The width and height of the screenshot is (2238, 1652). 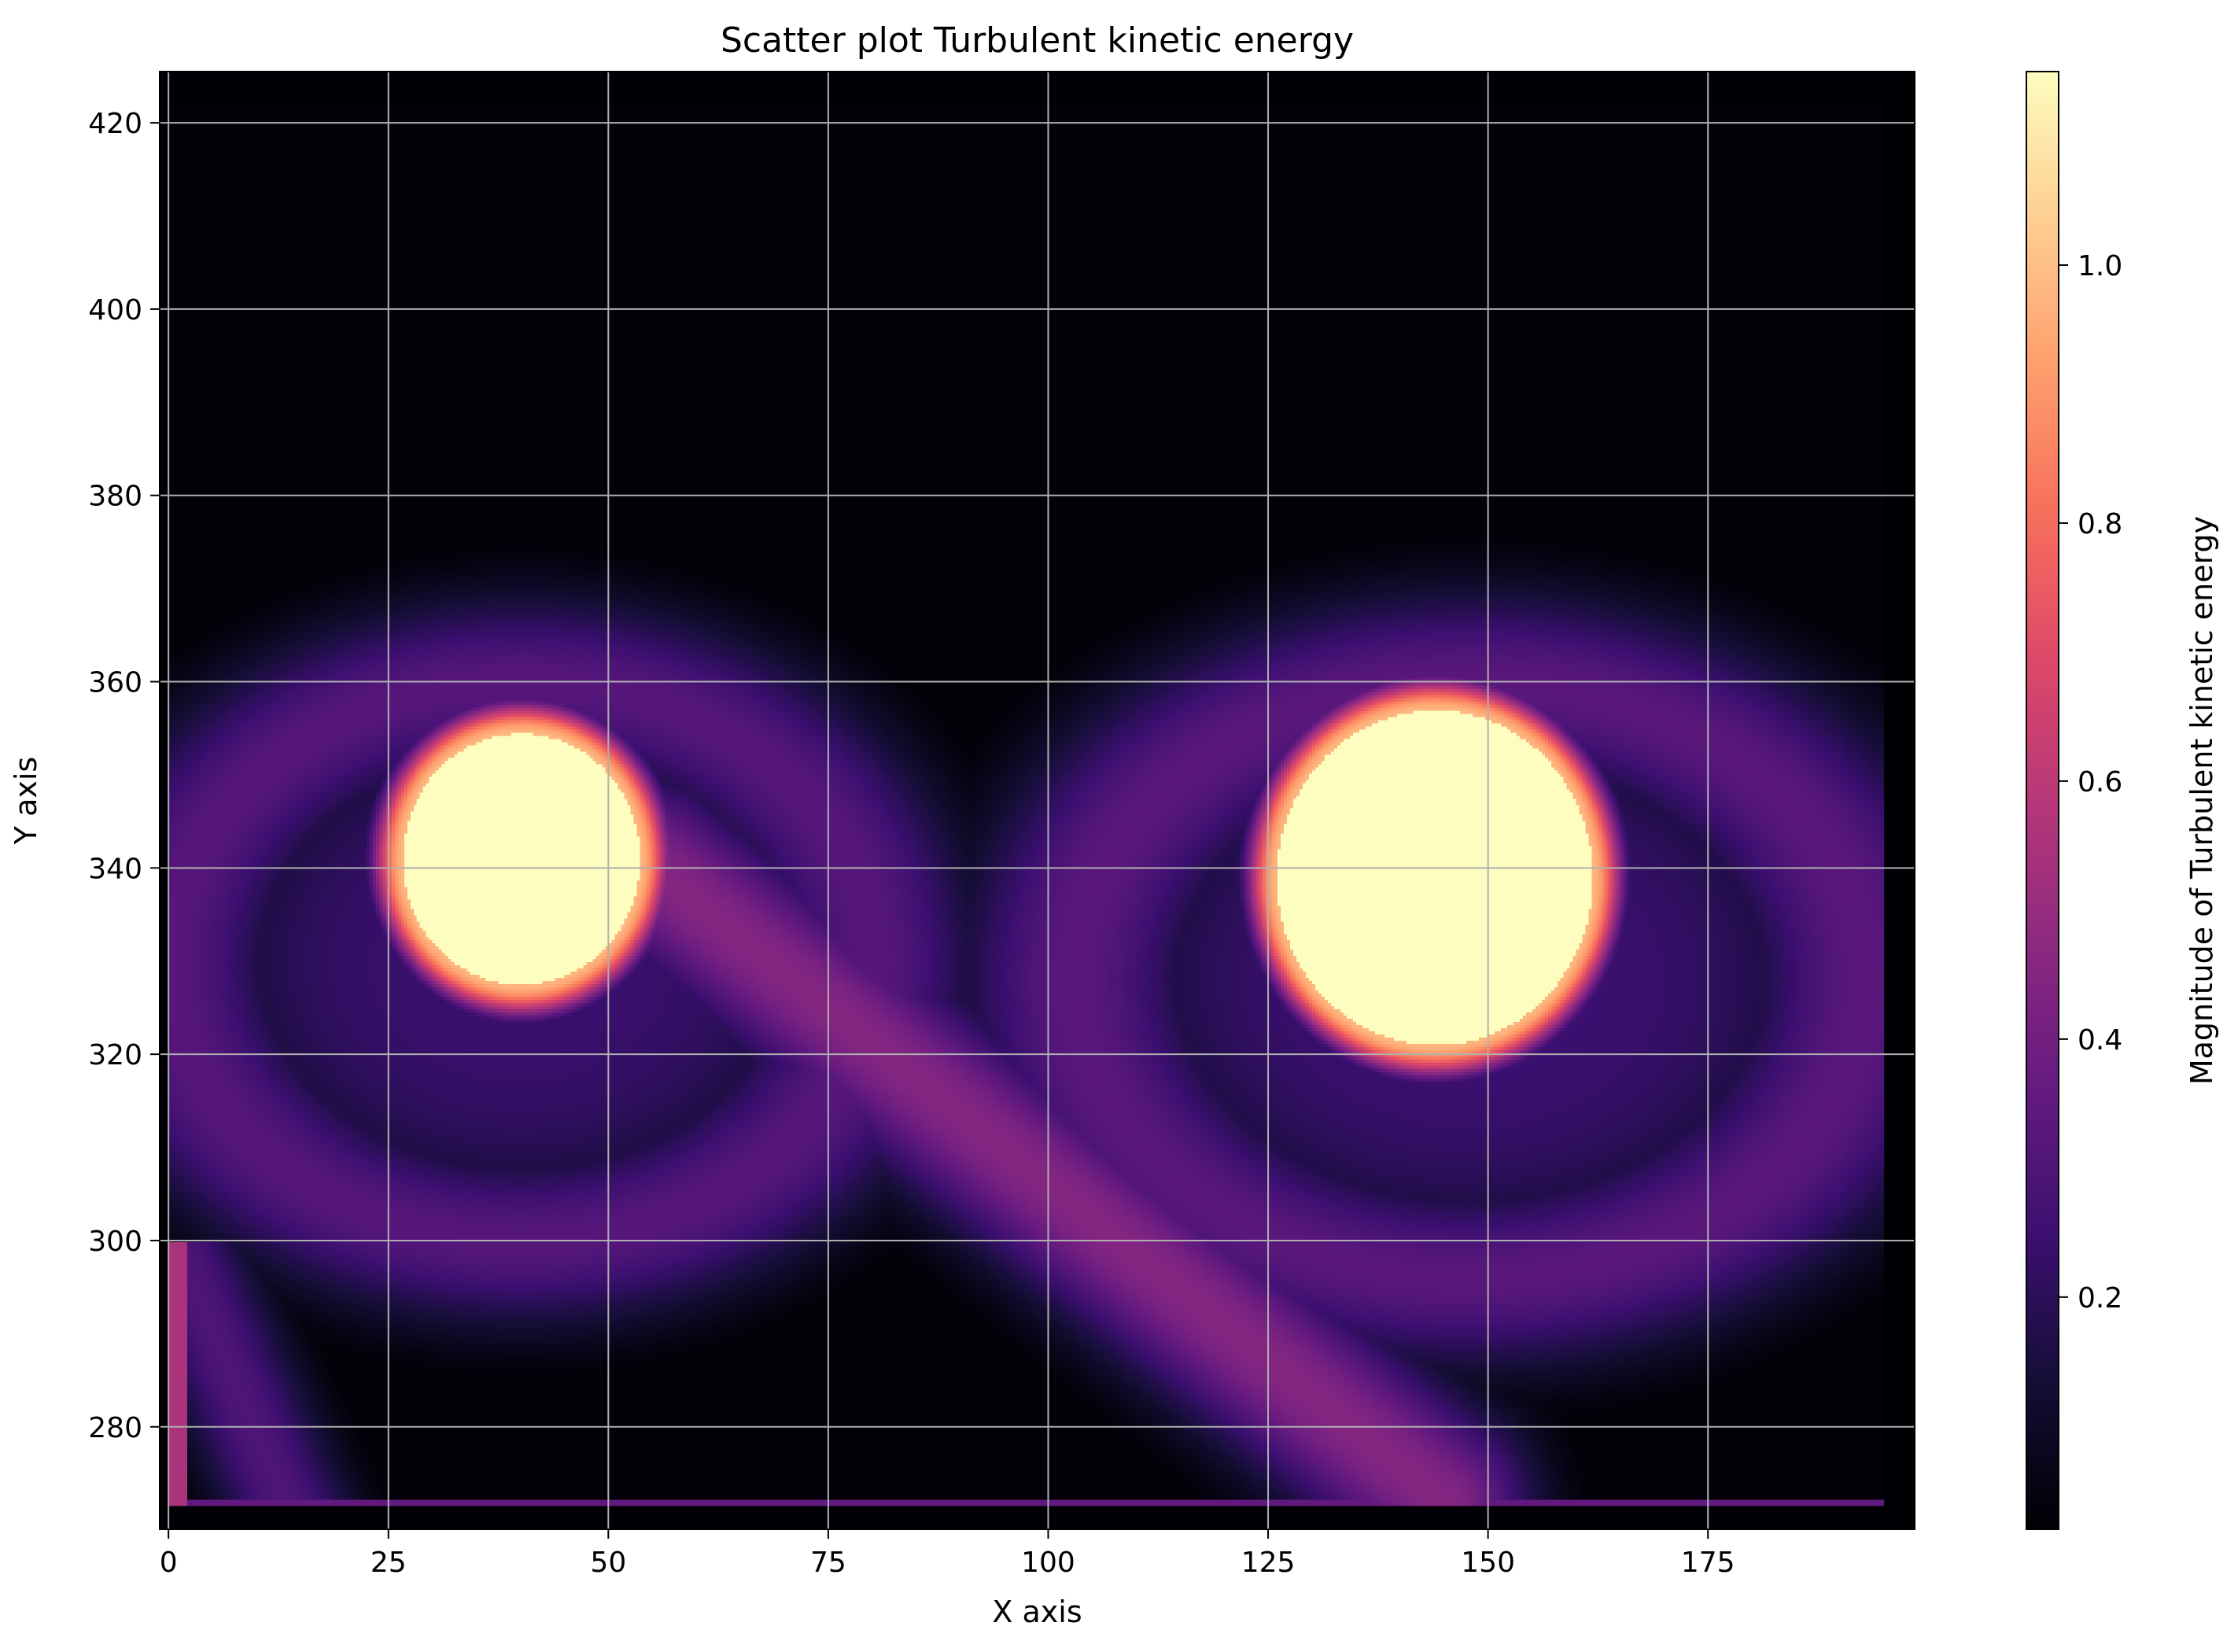 What do you see at coordinates (115, 683) in the screenshot?
I see `y-tick-label: 360` at bounding box center [115, 683].